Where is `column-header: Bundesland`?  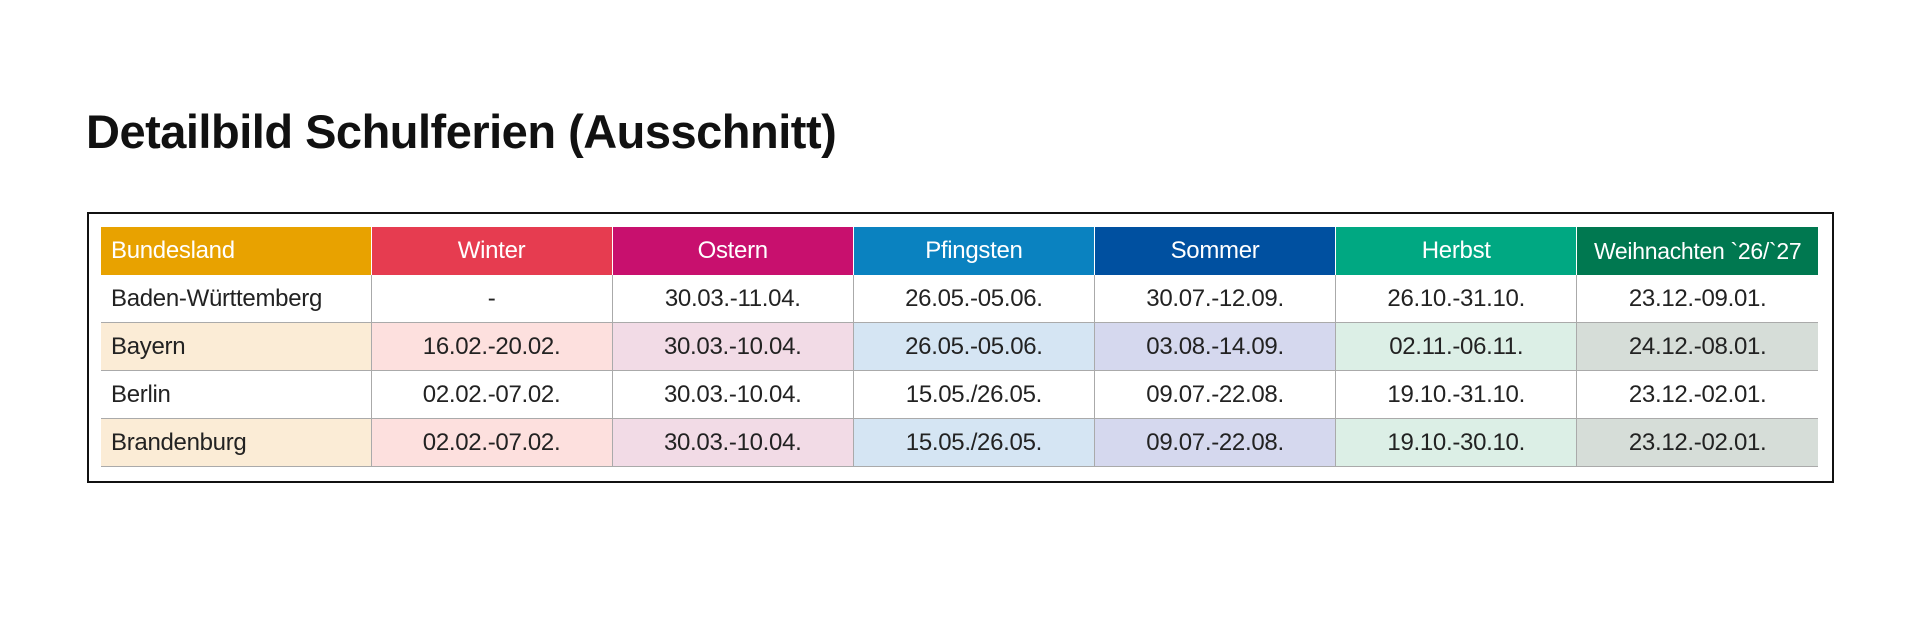
column-header: Bundesland is located at coordinates (236, 251).